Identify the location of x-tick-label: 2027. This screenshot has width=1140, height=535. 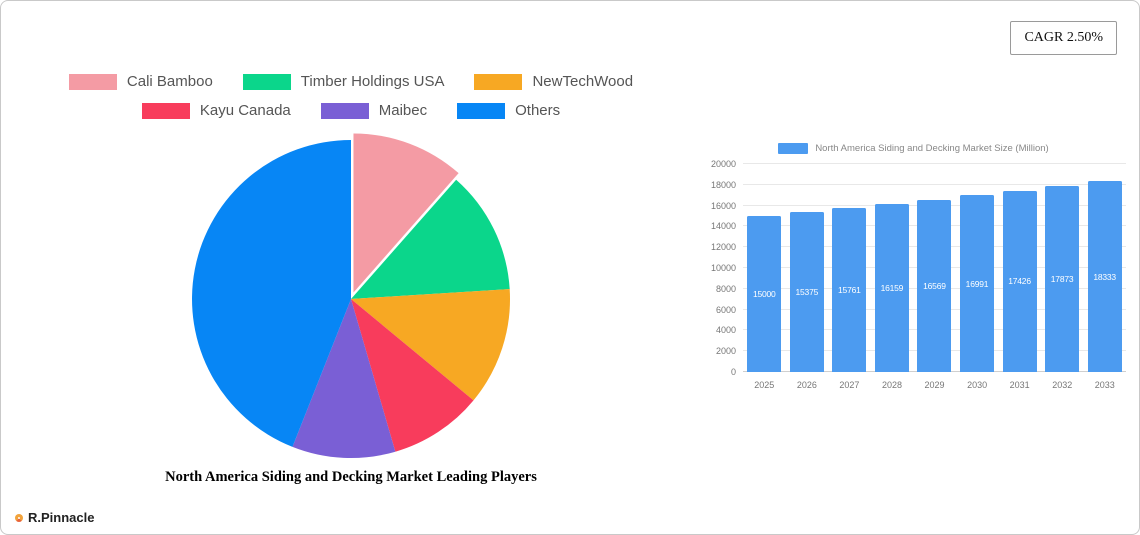
(849, 385).